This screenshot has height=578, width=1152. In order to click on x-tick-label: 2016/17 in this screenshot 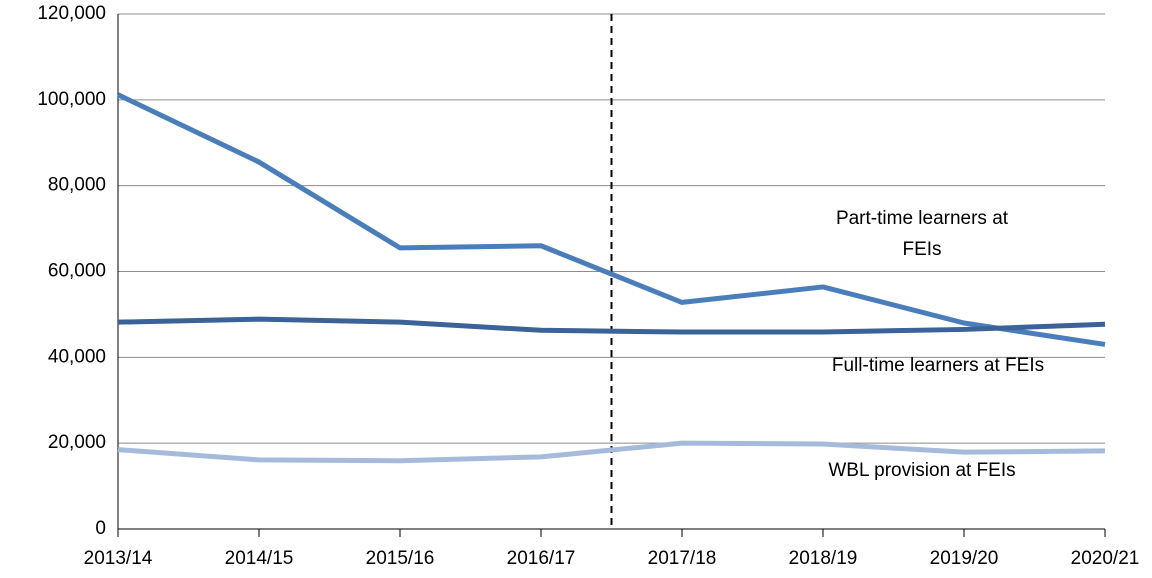, I will do `click(541, 558)`.